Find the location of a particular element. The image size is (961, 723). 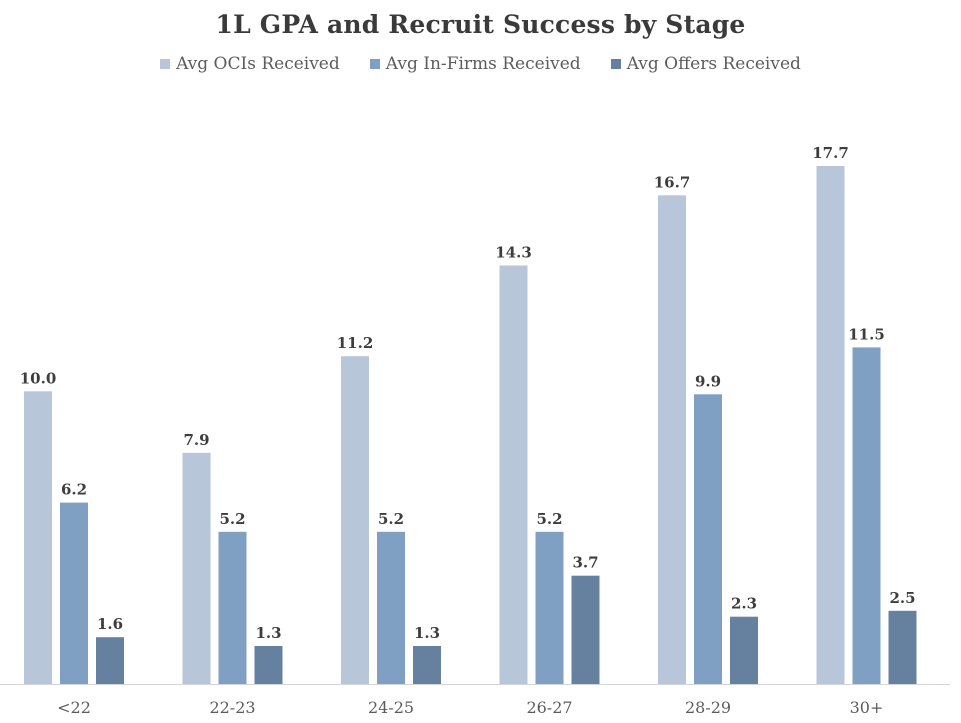

legend-label-ocis: Avg OCIs Received is located at coordinates (258, 64).